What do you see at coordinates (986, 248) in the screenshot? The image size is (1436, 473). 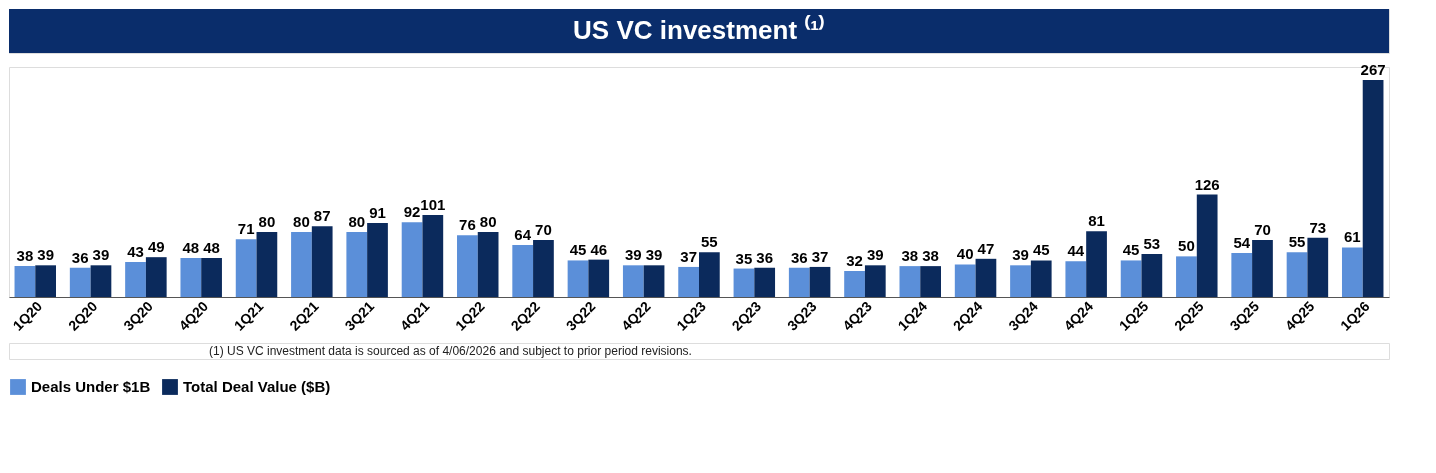 I see `data-label: 47` at bounding box center [986, 248].